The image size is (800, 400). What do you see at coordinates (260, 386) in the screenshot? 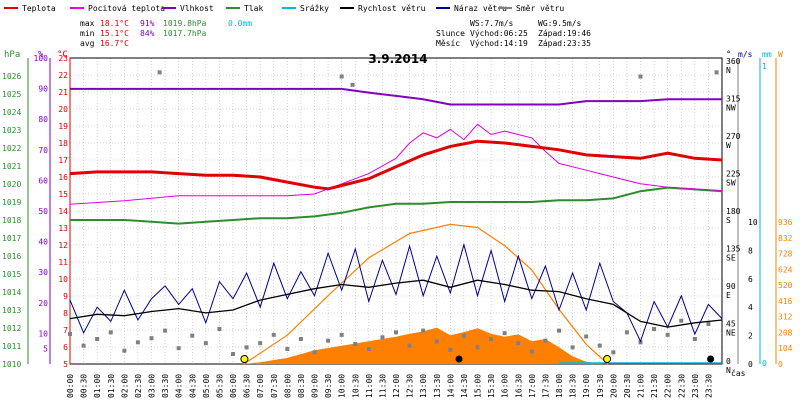
I see `x-tick-label: 07:00` at bounding box center [260, 386].